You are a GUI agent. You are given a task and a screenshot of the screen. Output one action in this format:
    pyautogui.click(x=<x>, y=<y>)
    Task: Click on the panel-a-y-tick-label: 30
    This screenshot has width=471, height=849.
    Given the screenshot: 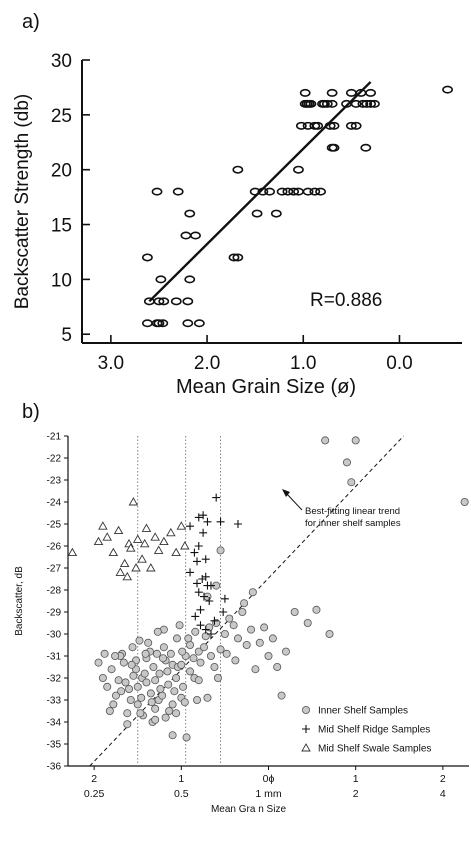 What is the action you would take?
    pyautogui.click(x=61, y=61)
    